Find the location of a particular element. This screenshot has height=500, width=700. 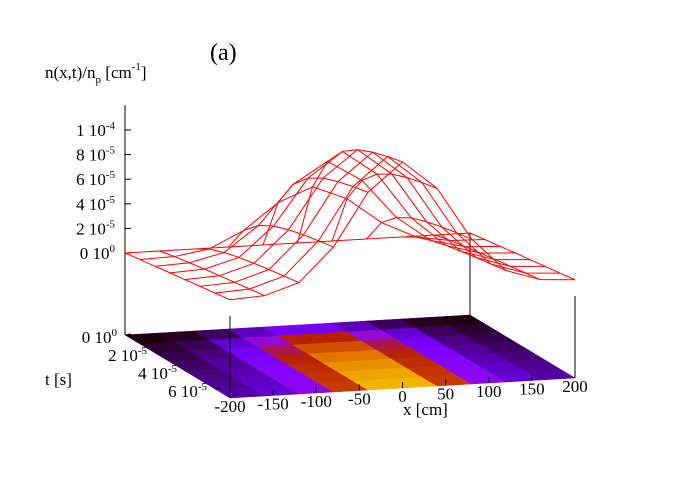

x-tick-label: -150 is located at coordinates (273, 404).